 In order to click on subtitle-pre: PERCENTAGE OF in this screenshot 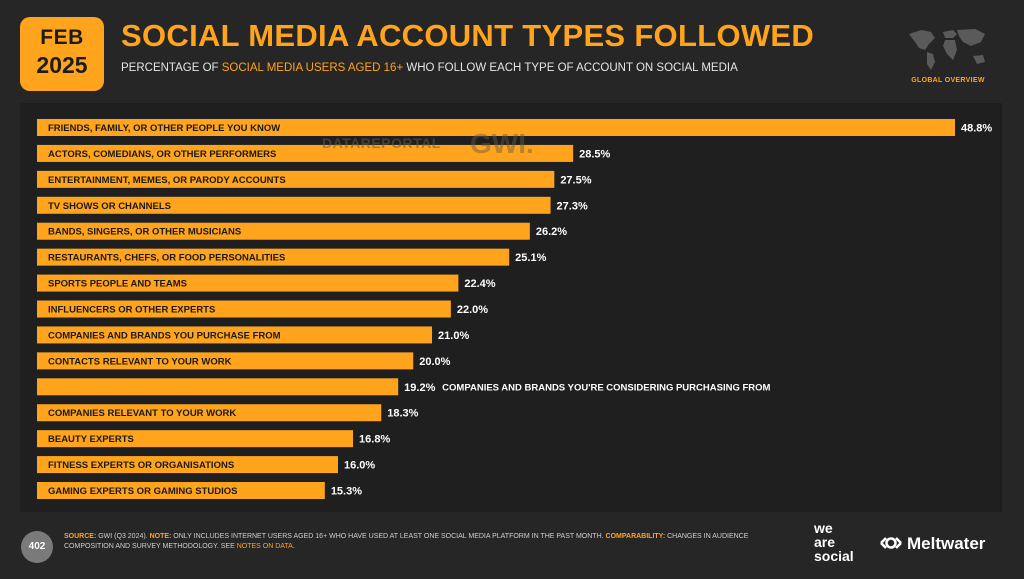, I will do `click(171, 68)`.